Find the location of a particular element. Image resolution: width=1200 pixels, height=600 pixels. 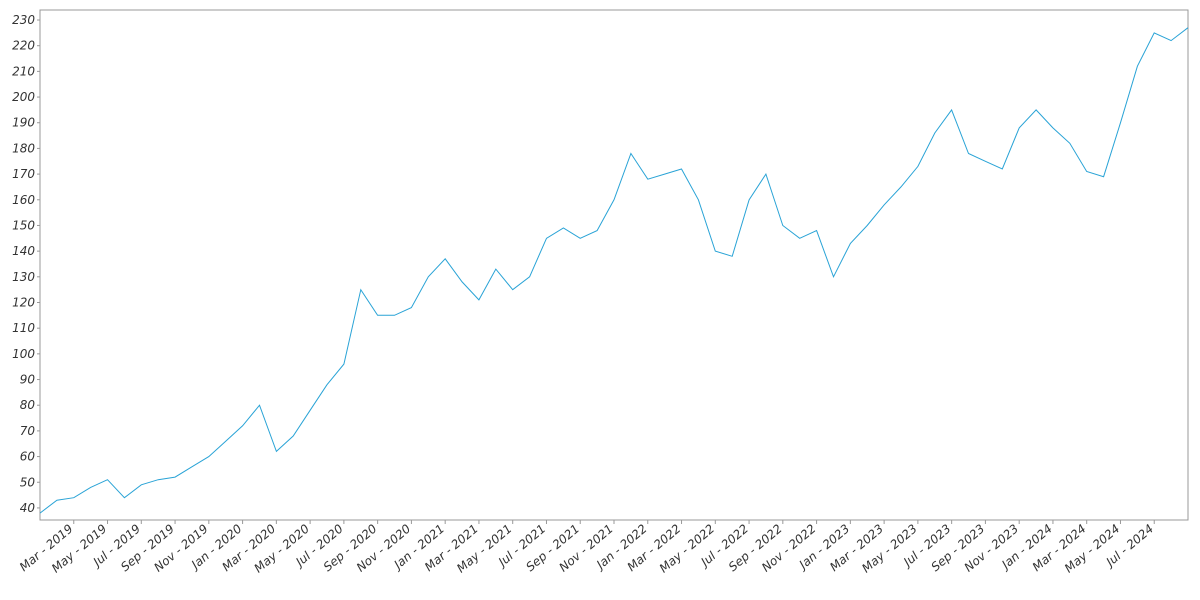

y-tick-label: 50 is located at coordinates (28, 482).